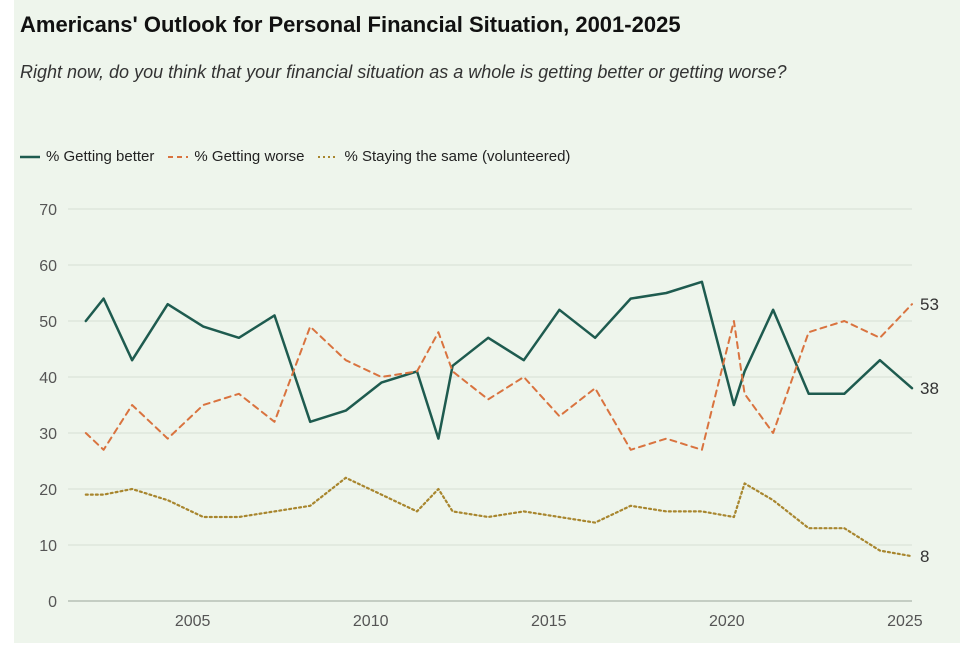 The height and width of the screenshot is (645, 962). I want to click on x-tick-label-2025: 2025, so click(905, 621).